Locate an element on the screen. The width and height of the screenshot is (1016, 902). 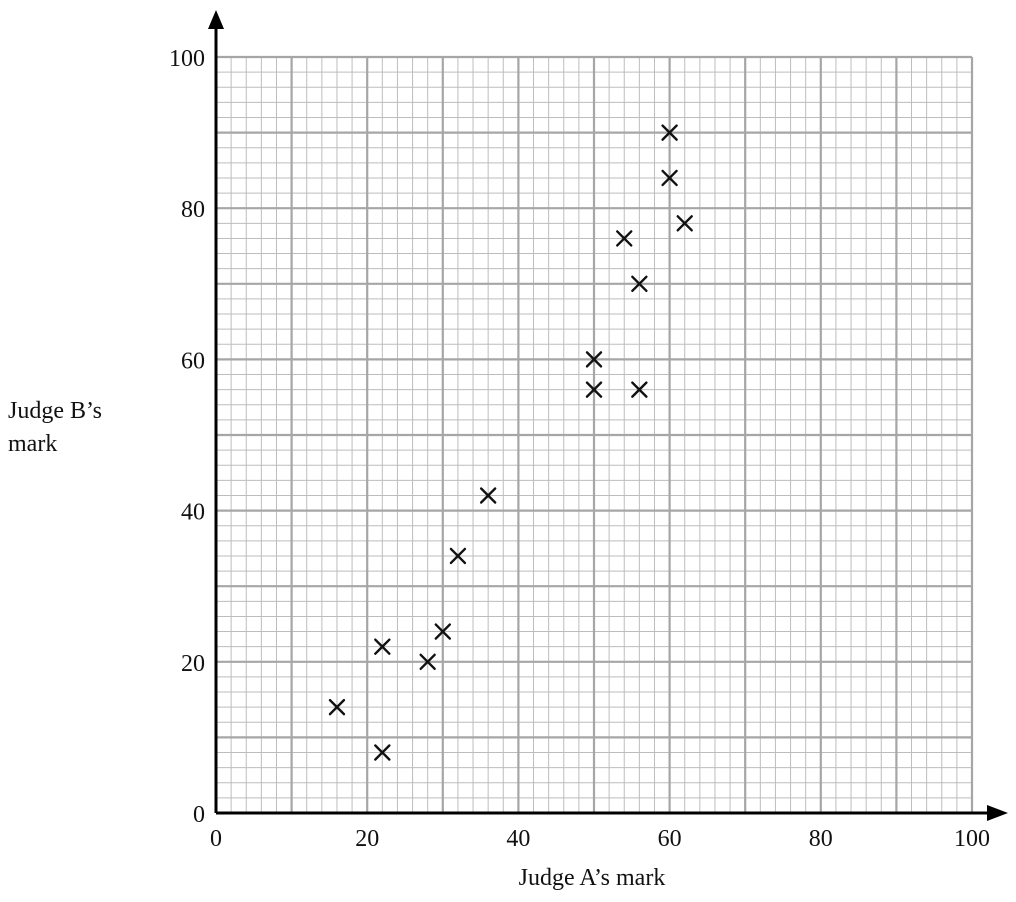
y-axis-label-line-2: mark is located at coordinates (32, 444).